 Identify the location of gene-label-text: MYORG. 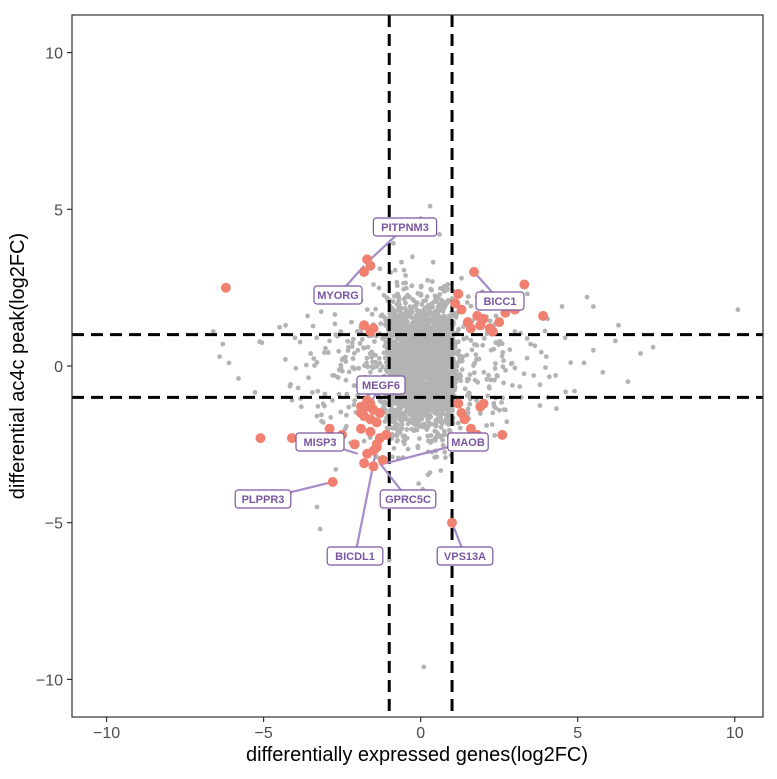
(338, 296).